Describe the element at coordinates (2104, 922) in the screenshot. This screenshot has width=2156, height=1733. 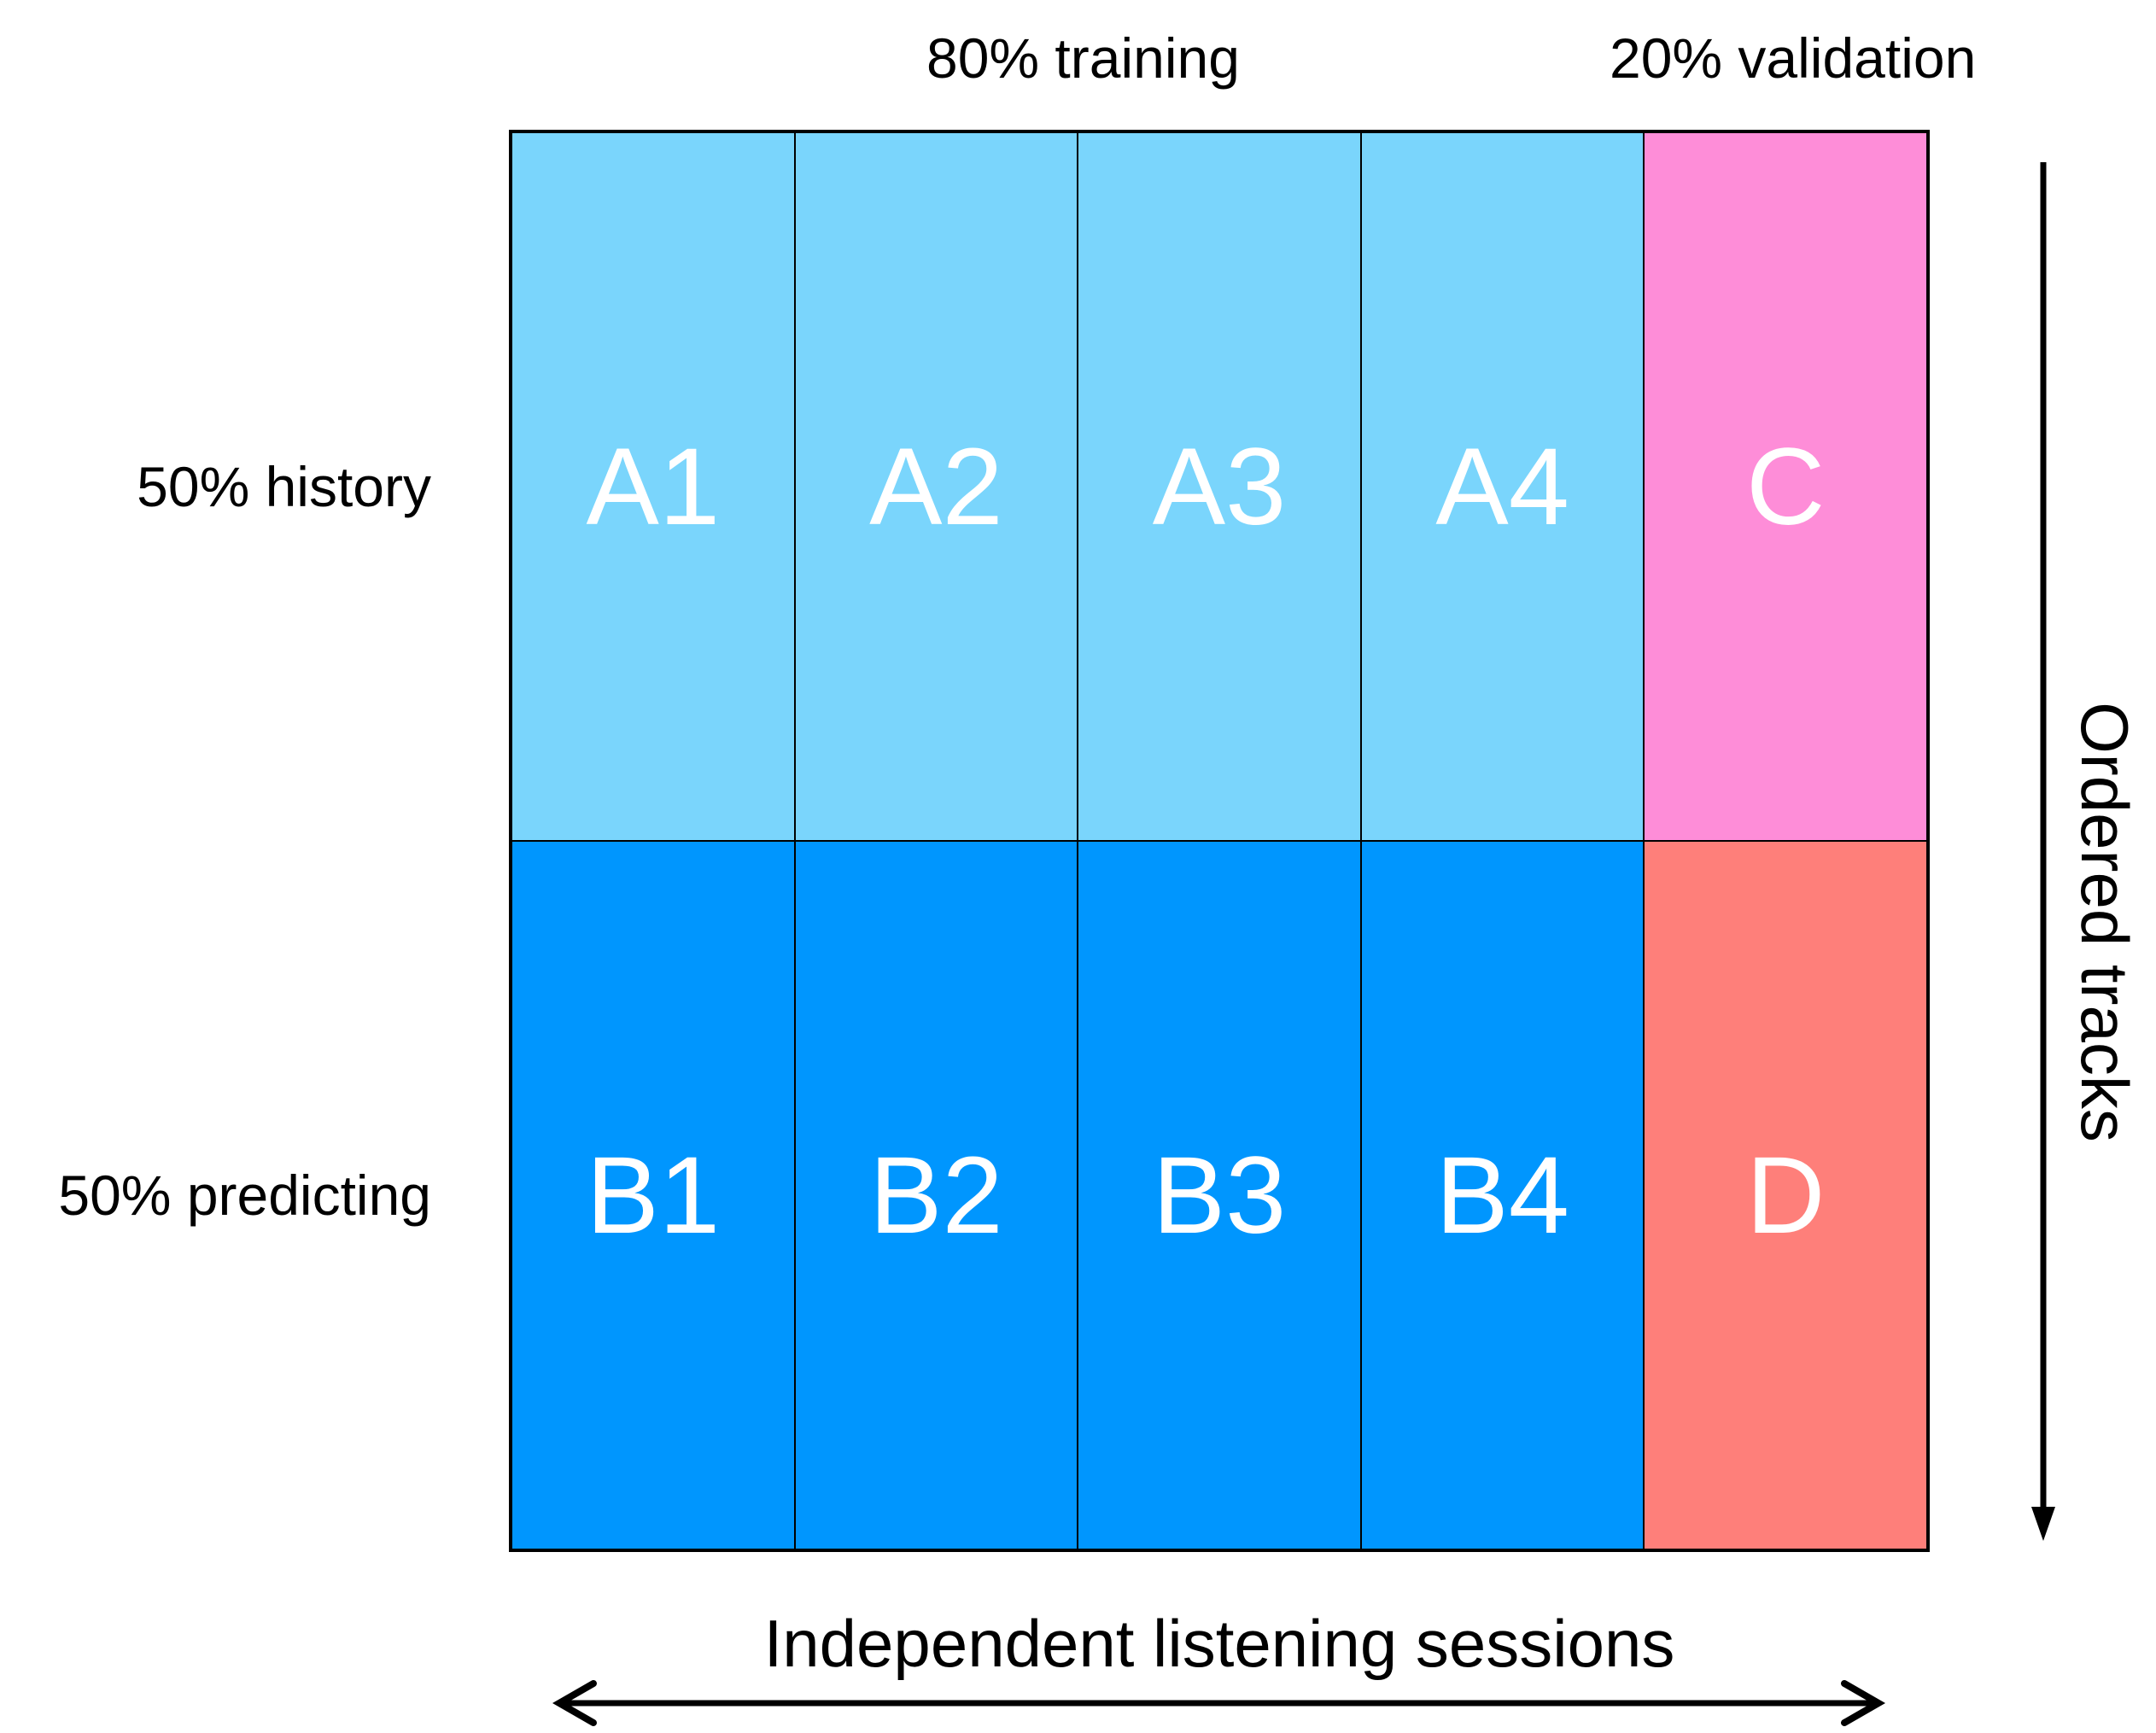
I see `y-axis-label: Ordered tracks` at that location.